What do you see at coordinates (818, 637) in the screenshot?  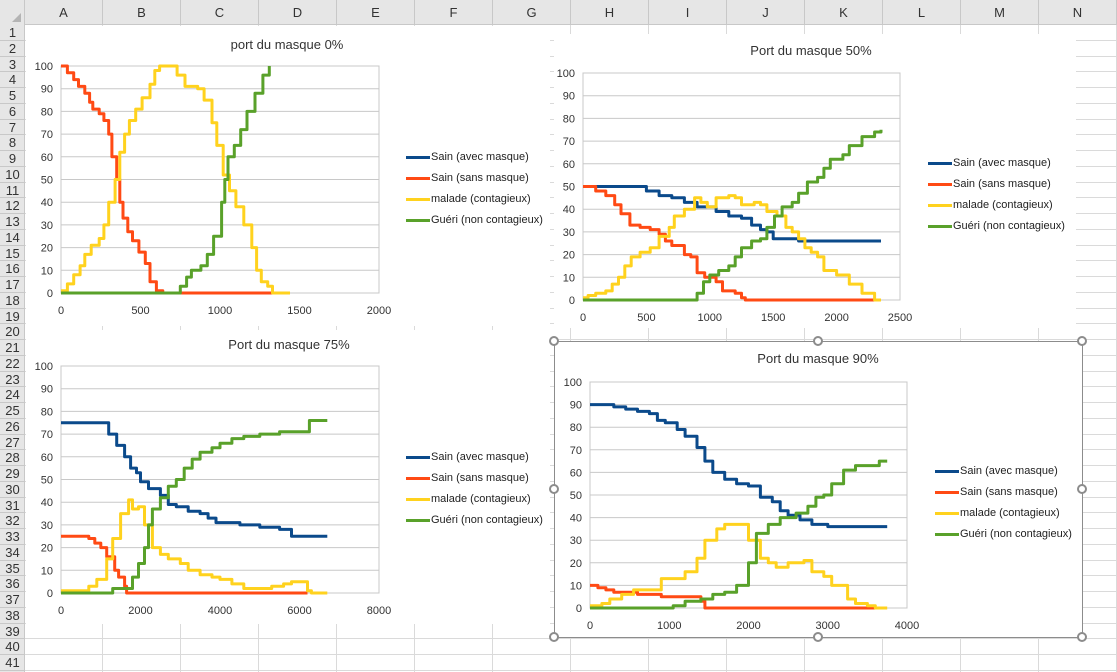 I see `resize-handle-bottom-middle` at bounding box center [818, 637].